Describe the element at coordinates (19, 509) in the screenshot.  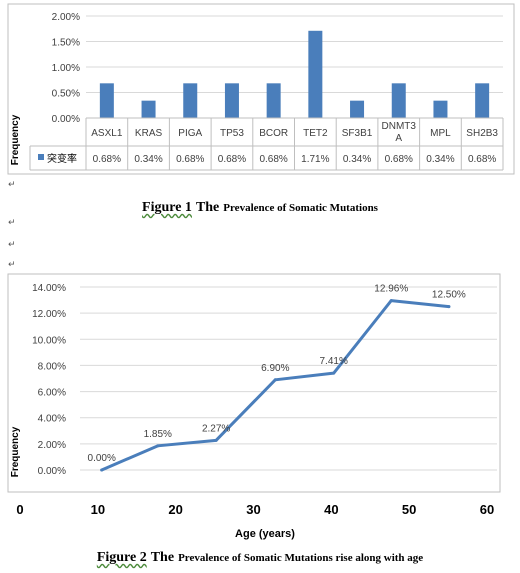
I see `x-tick-label: 0` at that location.